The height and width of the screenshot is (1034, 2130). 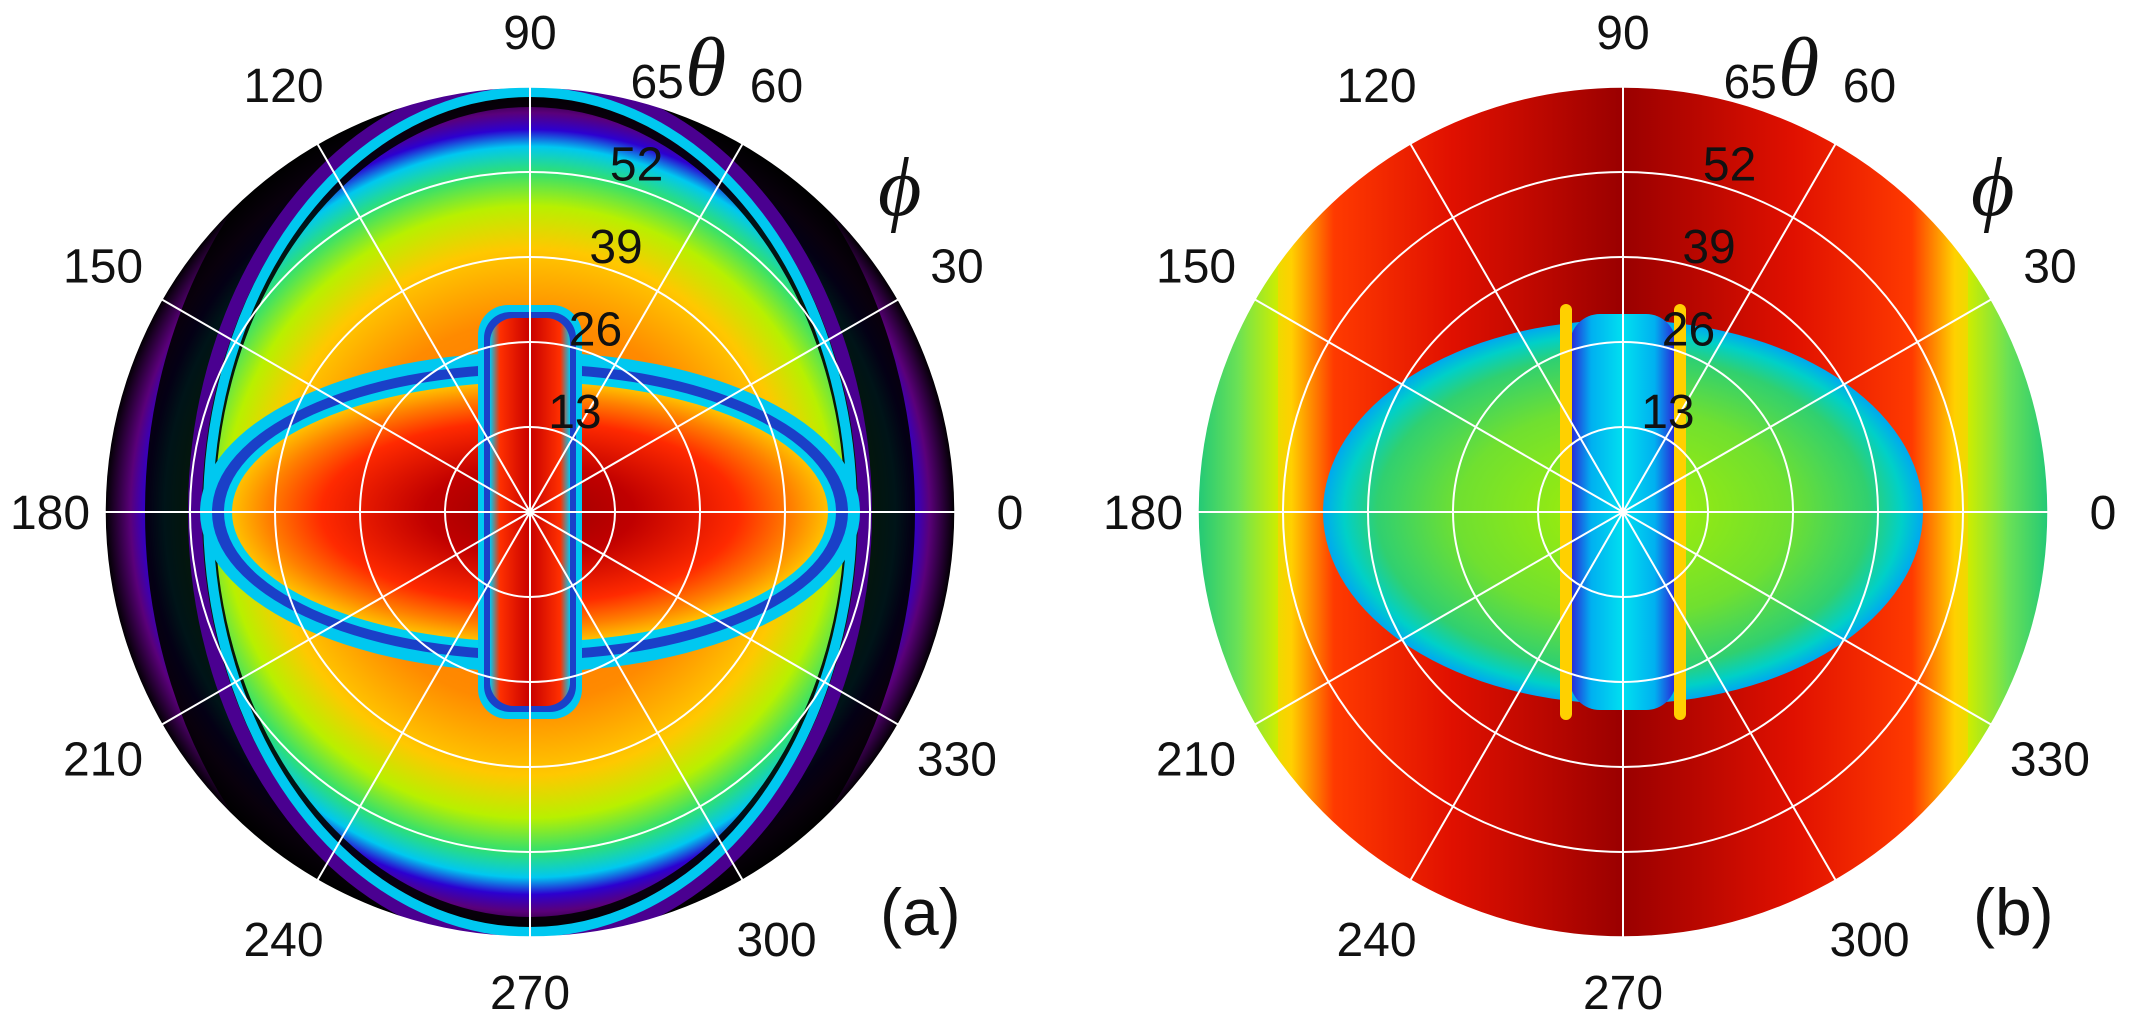 What do you see at coordinates (1798, 67) in the screenshot?
I see `theta-symbol-b: θ` at bounding box center [1798, 67].